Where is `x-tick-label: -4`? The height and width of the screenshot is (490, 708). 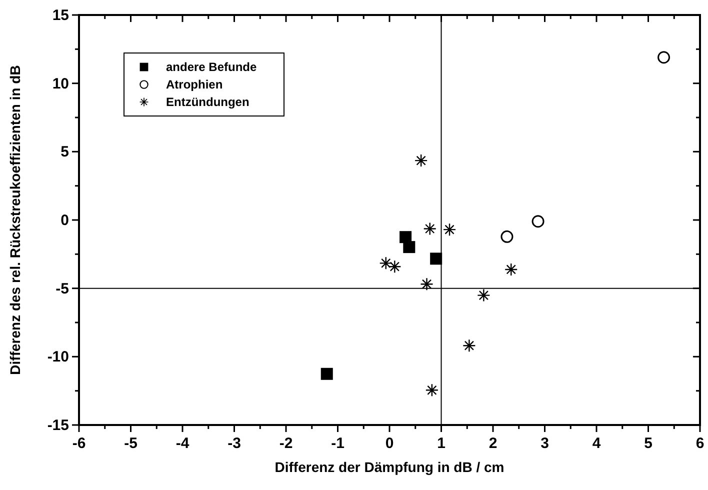
x-tick-label: -4 is located at coordinates (183, 443).